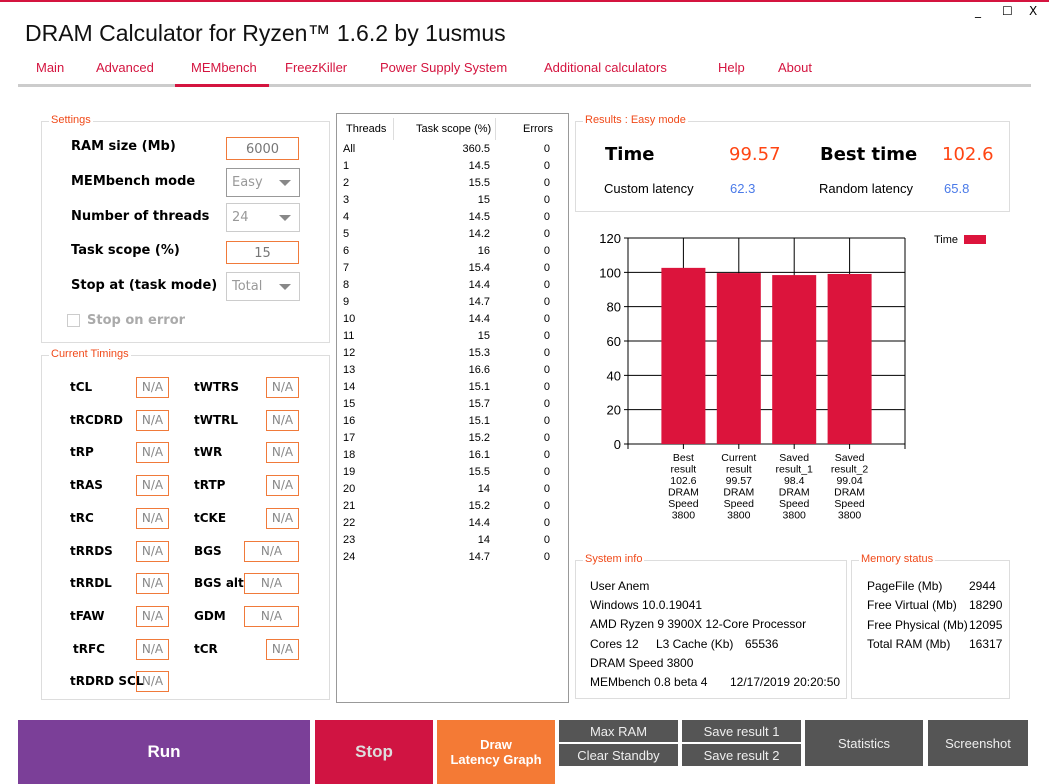 Image resolution: width=1049 pixels, height=784 pixels. Describe the element at coordinates (123, 146) in the screenshot. I see `ram-size-label: RAM size (Mb)` at that location.